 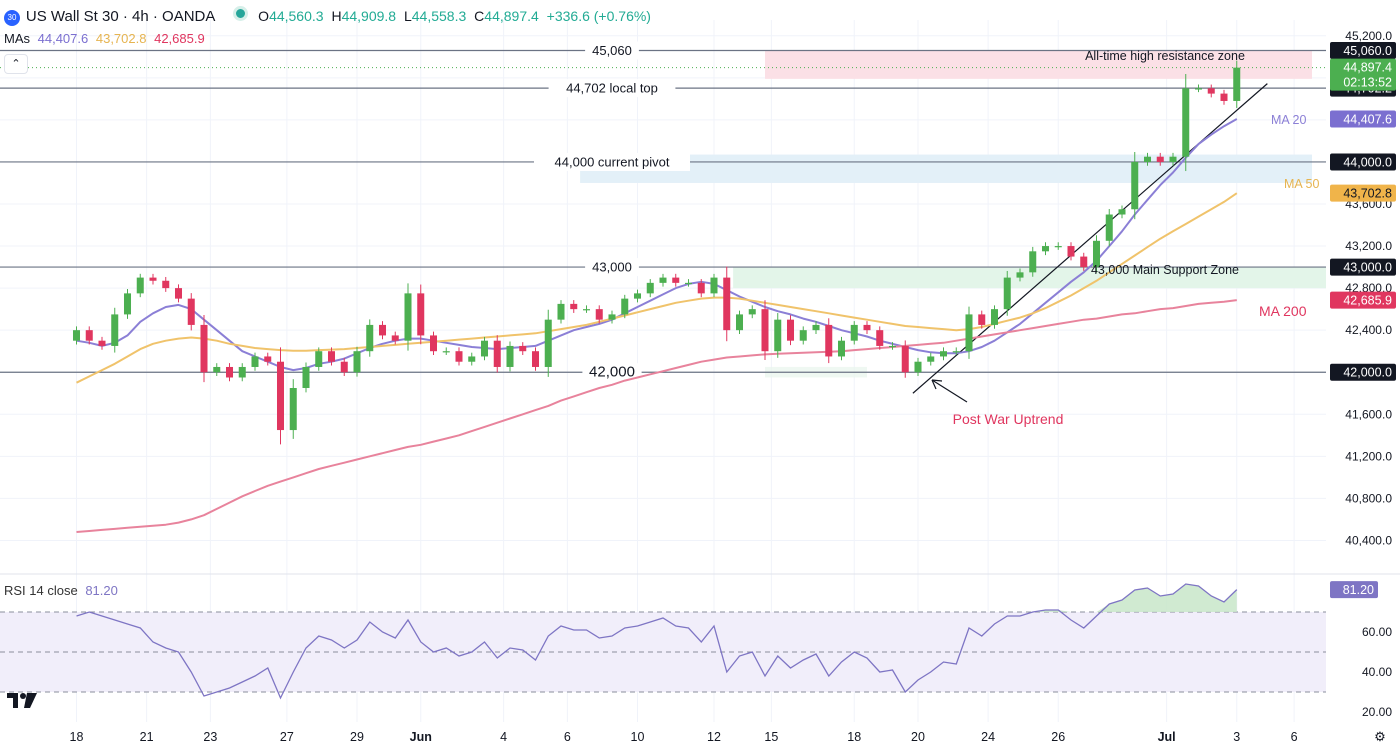 I want to click on mas-legend: MAs 44,407.6 43,702.8 42,685.9, so click(x=104, y=38).